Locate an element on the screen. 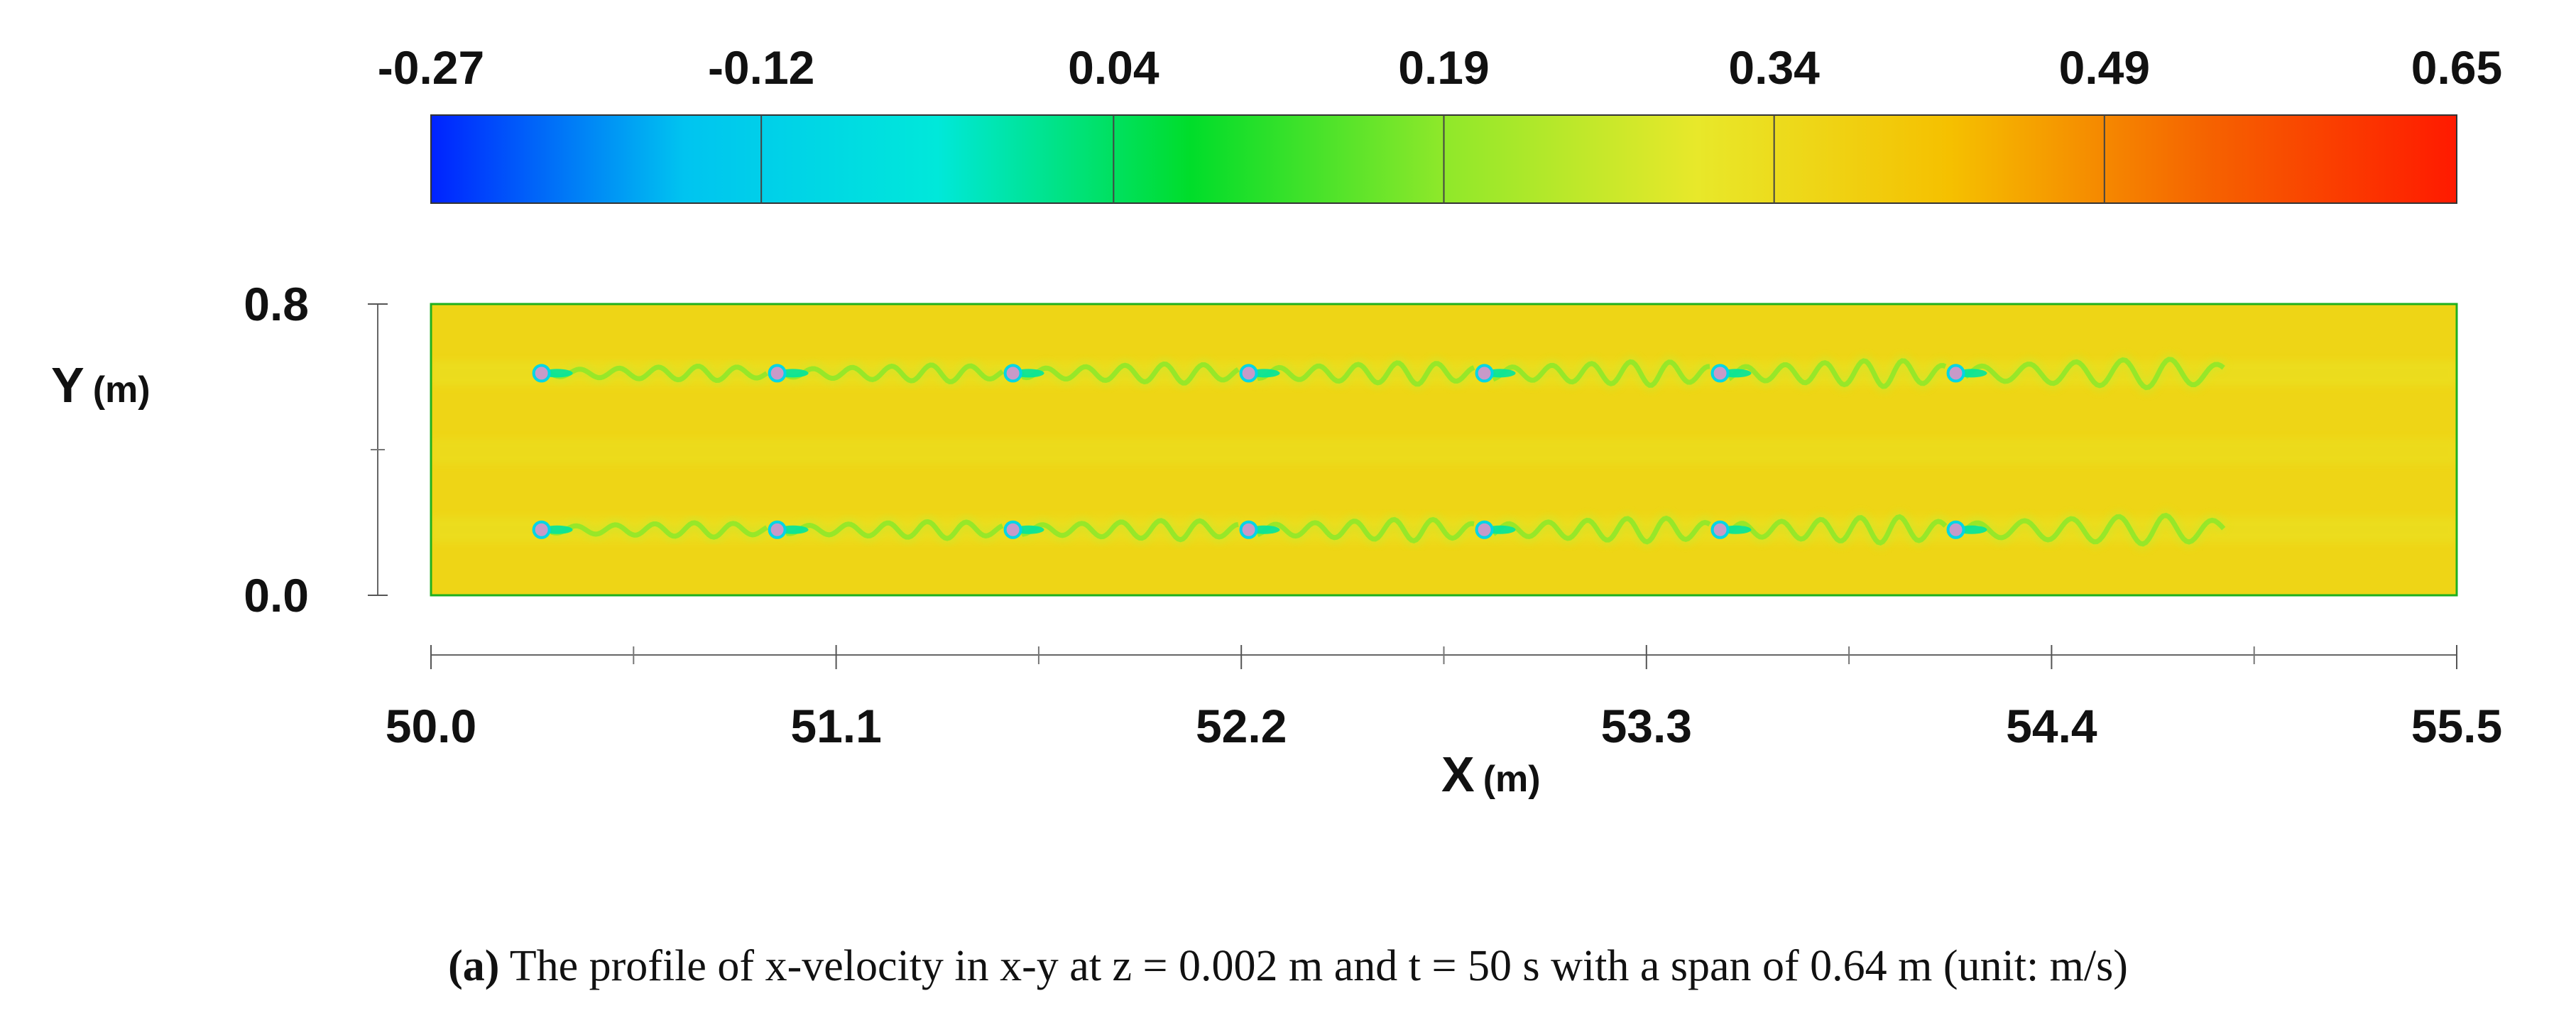 Image resolution: width=2576 pixels, height=1035 pixels. colorbar-tick-label: 0.19 is located at coordinates (1443, 67).